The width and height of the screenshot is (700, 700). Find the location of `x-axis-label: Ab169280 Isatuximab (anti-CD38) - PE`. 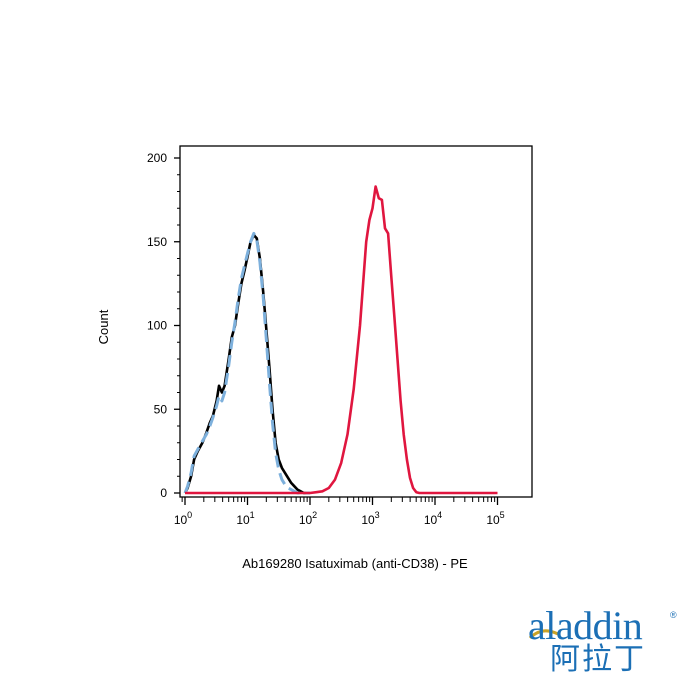

x-axis-label: Ab169280 Isatuximab (anti-CD38) - PE is located at coordinates (355, 563).